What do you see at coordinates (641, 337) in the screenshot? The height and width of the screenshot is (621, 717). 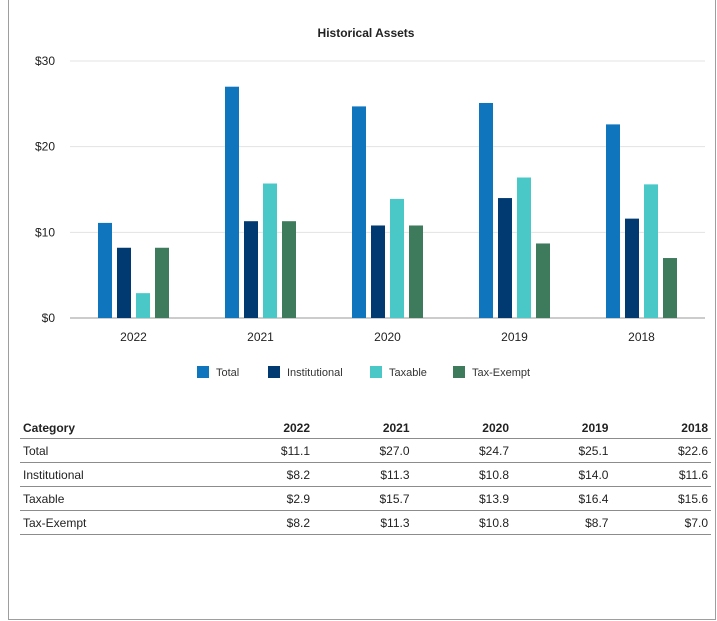 I see `x-tick-label: 2018` at bounding box center [641, 337].